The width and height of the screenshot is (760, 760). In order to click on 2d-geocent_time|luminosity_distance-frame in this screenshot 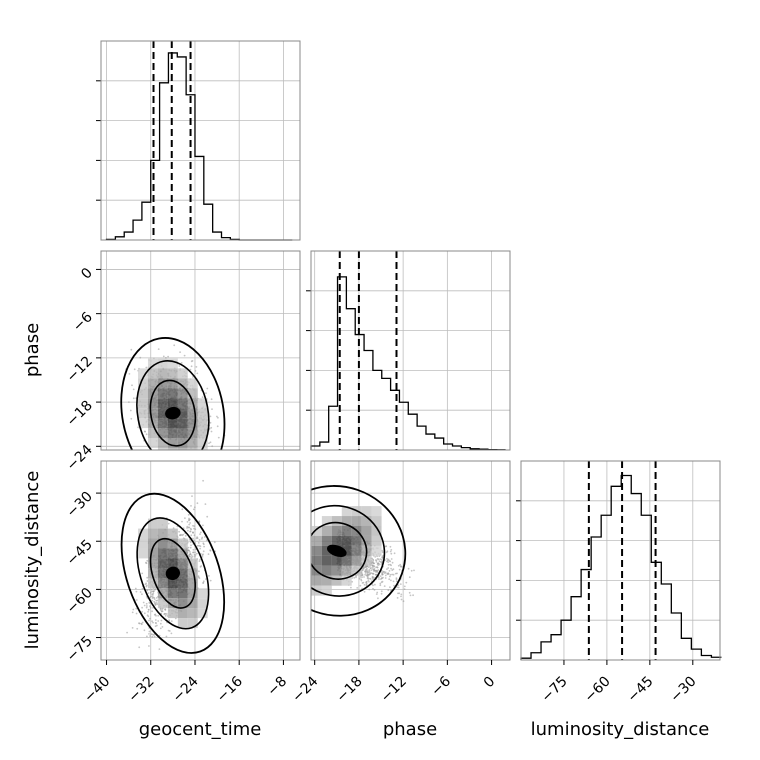, I will do `click(200, 560)`.